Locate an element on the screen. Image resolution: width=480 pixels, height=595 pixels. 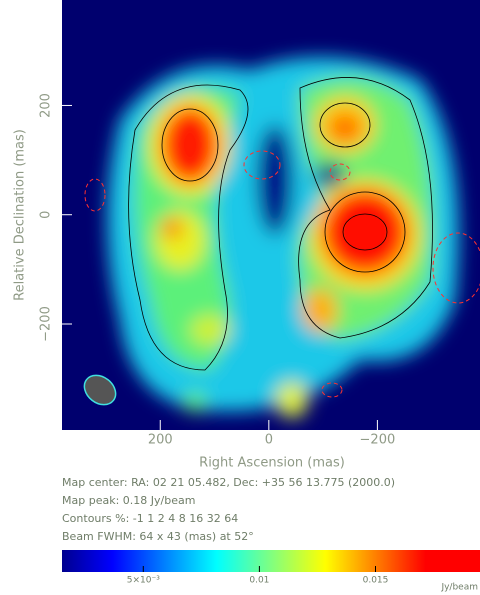
x-tick-label: −200 is located at coordinates (378, 440).